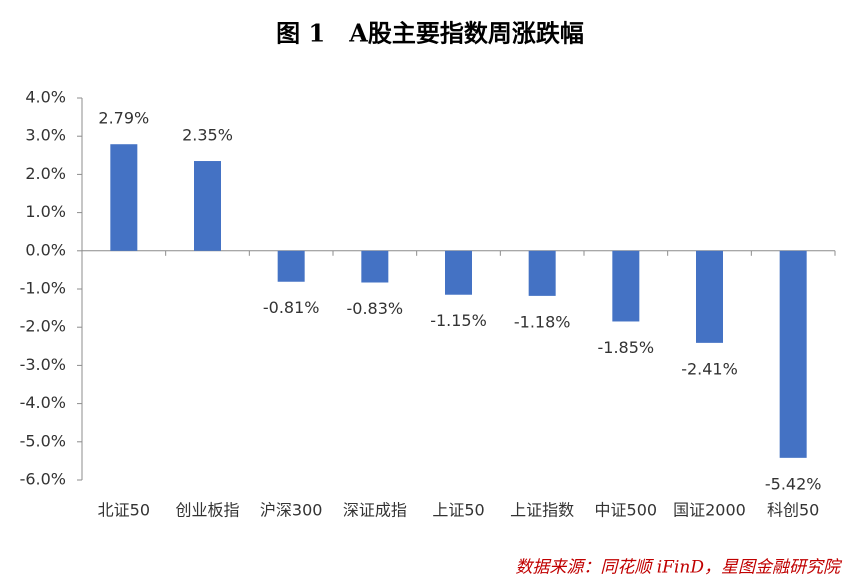 Image resolution: width=865 pixels, height=585 pixels. What do you see at coordinates (43, 440) in the screenshot?
I see `y-tick-label: -5.0%` at bounding box center [43, 440].